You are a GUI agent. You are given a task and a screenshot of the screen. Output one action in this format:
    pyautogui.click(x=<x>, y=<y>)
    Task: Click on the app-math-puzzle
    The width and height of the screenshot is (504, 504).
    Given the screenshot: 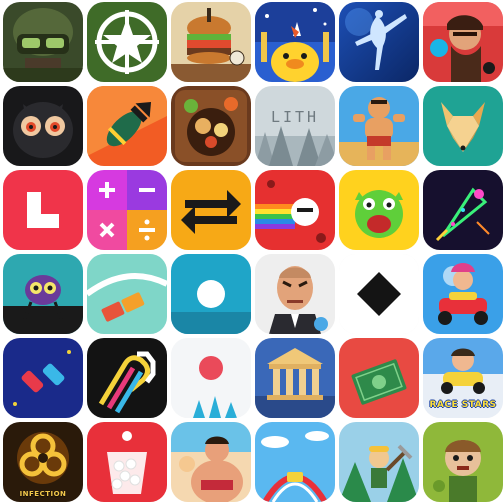 What is the action you would take?
    pyautogui.click(x=127, y=210)
    